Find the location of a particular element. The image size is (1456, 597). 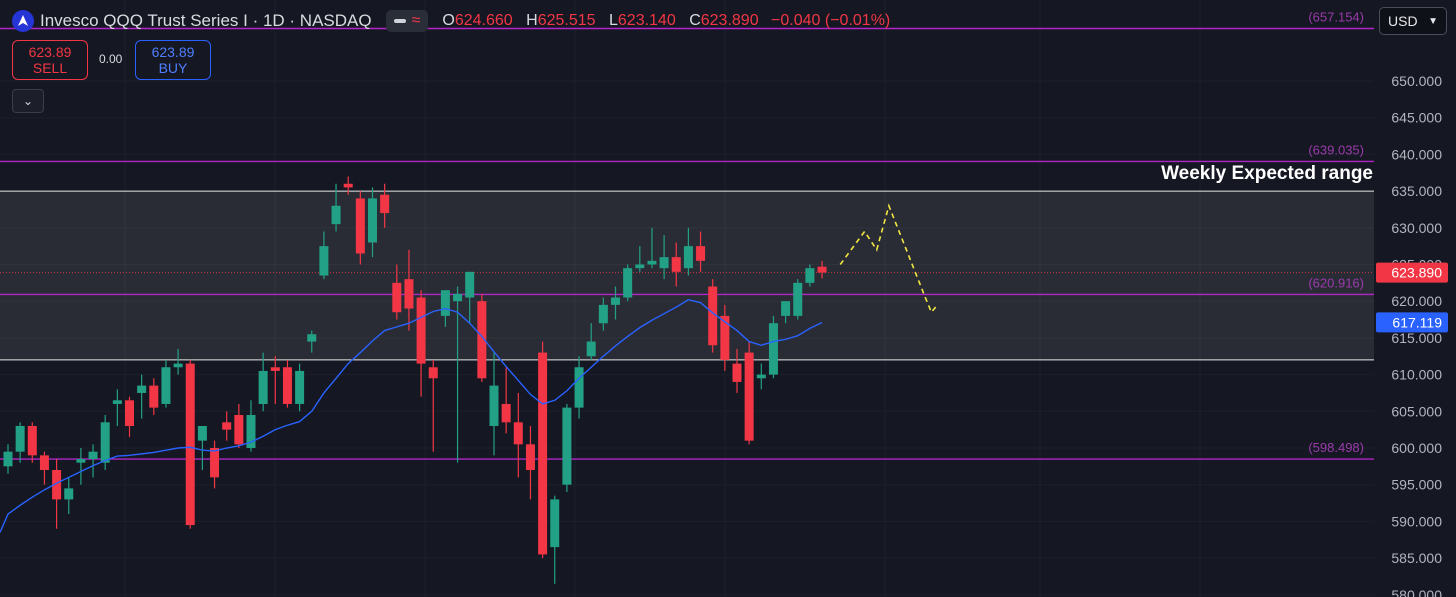

sell-price: 623.89 is located at coordinates (50, 52).